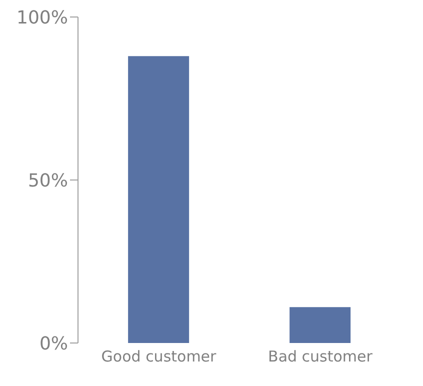 This screenshot has width=423, height=386. What do you see at coordinates (53, 343) in the screenshot?
I see `y-tick-label: 0%` at bounding box center [53, 343].